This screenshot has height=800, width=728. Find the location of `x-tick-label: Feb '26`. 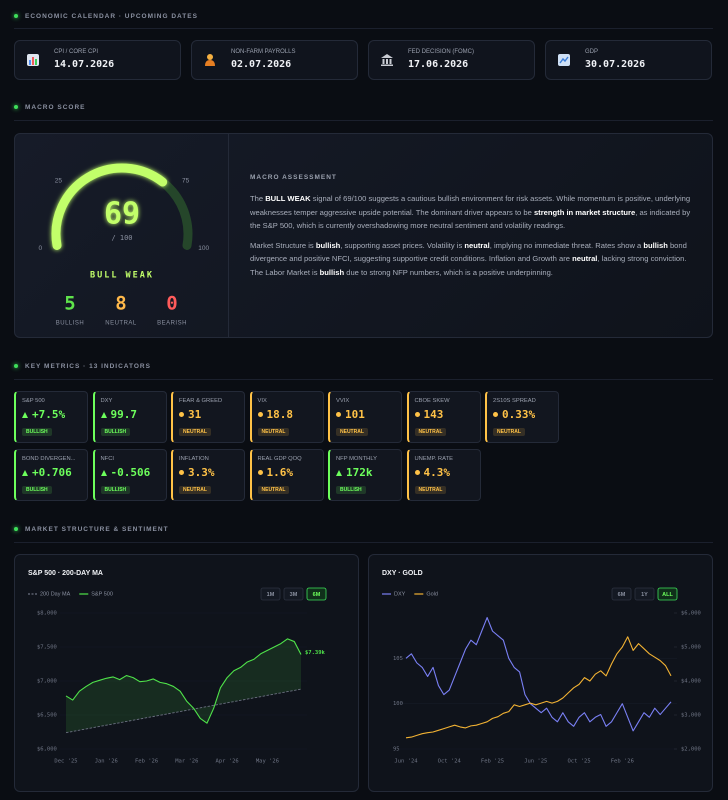

x-tick-label: Feb '26 is located at coordinates (622, 762).